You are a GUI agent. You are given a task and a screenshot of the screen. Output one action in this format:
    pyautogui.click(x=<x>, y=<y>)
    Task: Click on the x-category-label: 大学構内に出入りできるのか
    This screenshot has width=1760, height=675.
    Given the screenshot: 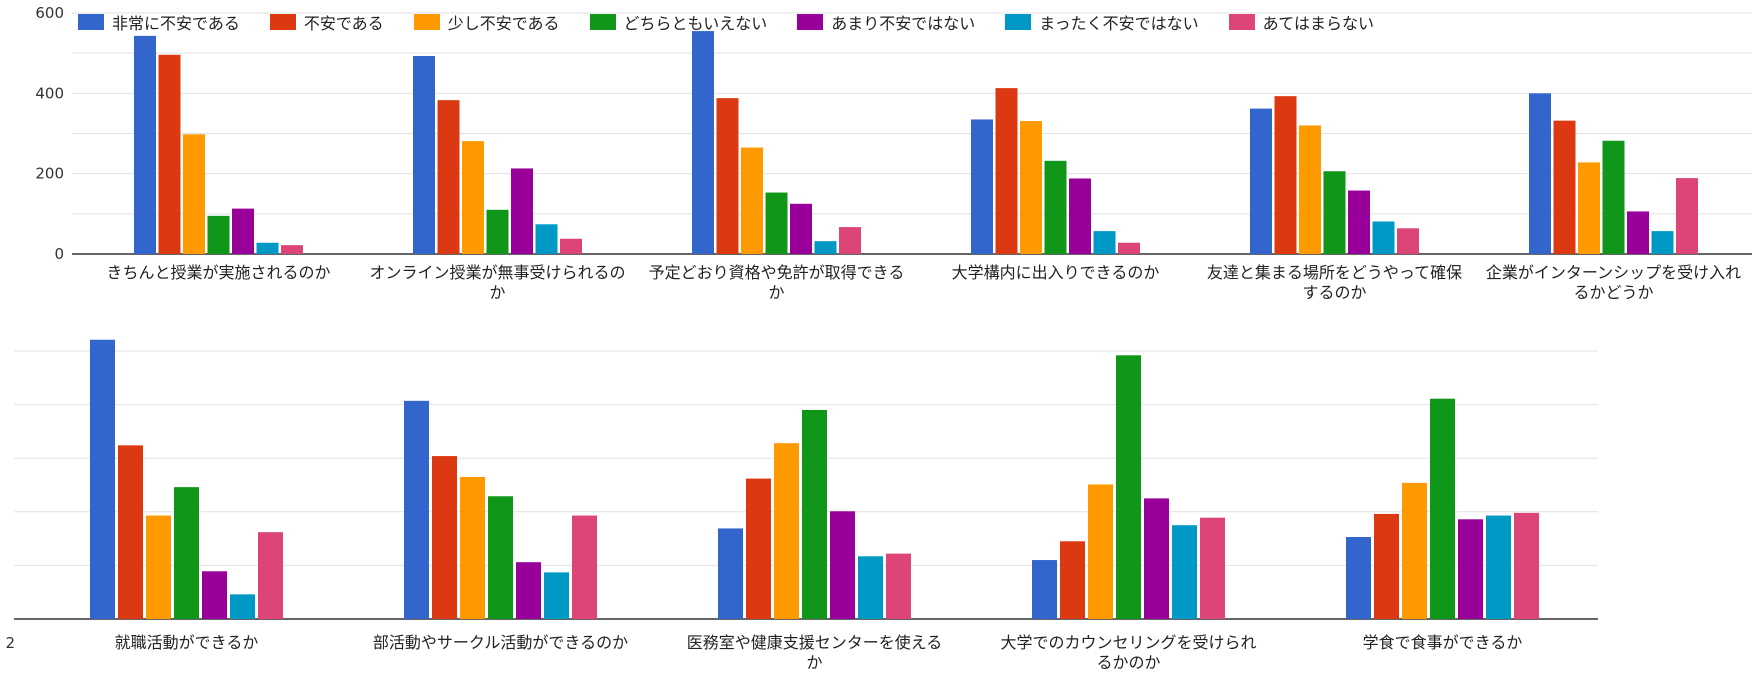 What is the action you would take?
    pyautogui.click(x=1056, y=272)
    